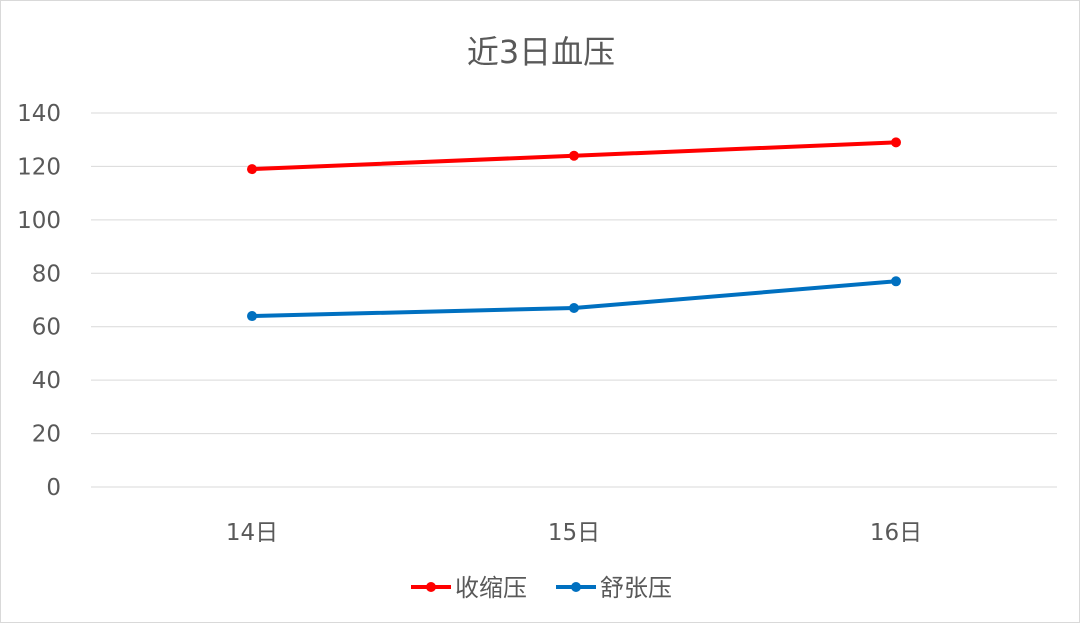 The width and height of the screenshot is (1080, 627). What do you see at coordinates (252, 533) in the screenshot?
I see `x-tick-label: 14日` at bounding box center [252, 533].